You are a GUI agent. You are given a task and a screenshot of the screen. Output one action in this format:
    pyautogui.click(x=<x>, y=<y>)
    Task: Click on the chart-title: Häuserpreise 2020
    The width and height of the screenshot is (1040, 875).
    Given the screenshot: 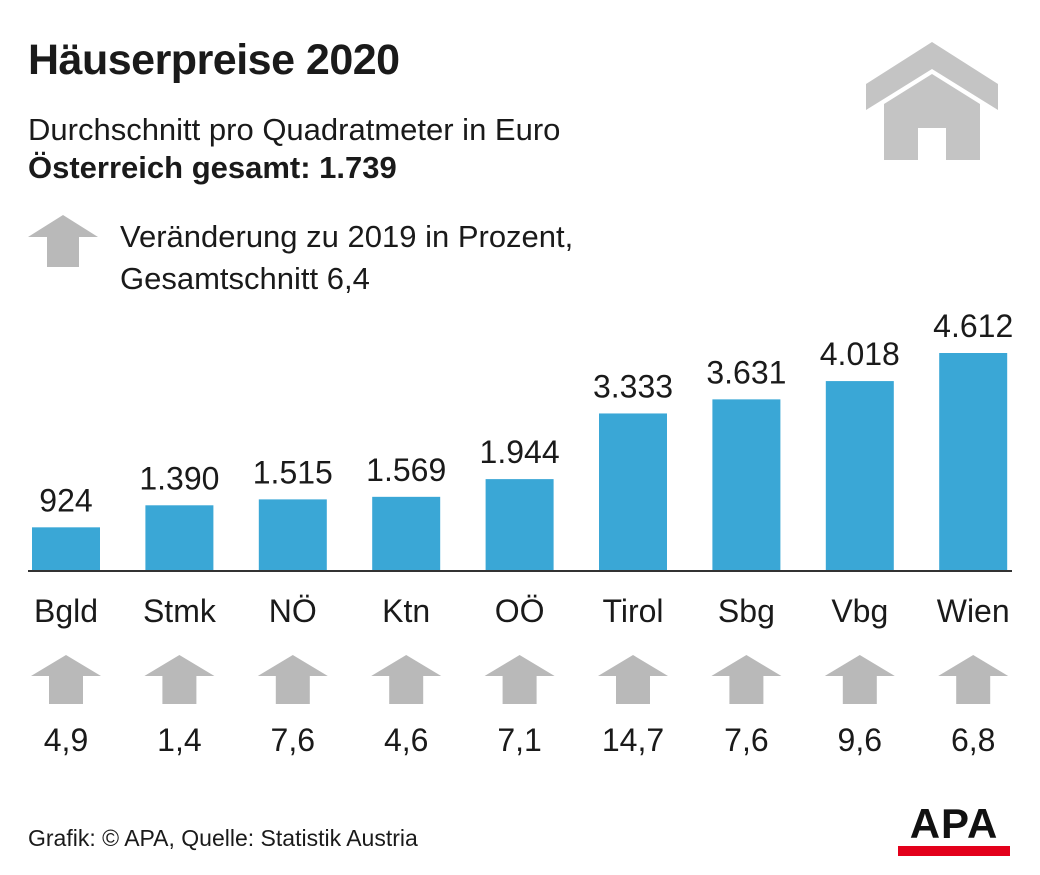 What is the action you would take?
    pyautogui.click(x=214, y=60)
    